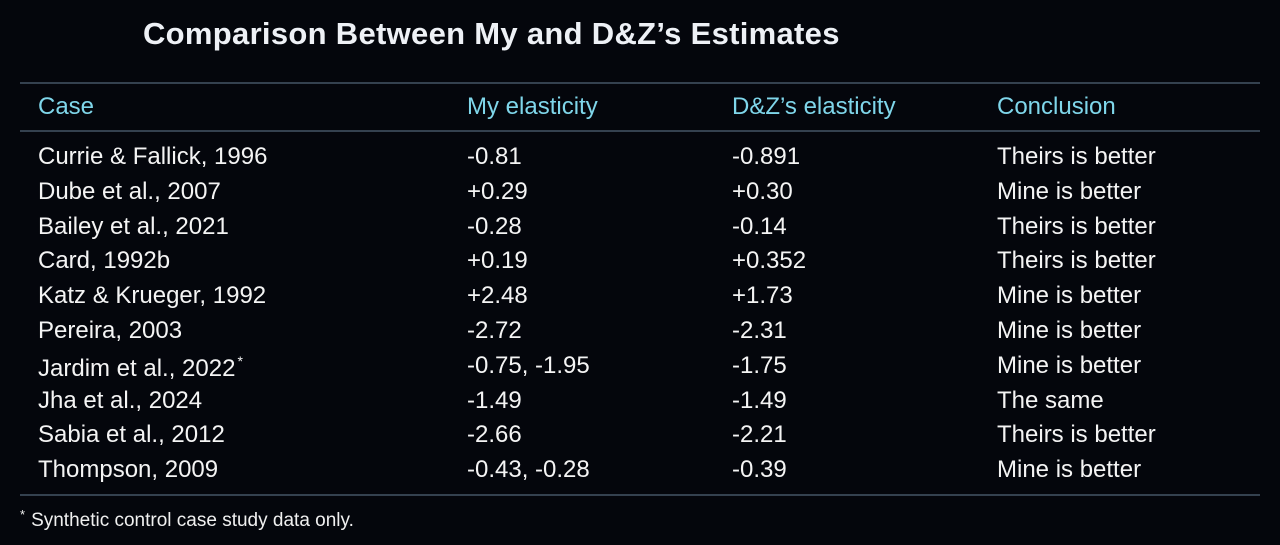 The image size is (1280, 545). Describe the element at coordinates (129, 191) in the screenshot. I see `table-cell: Dube et al., 2007` at that location.